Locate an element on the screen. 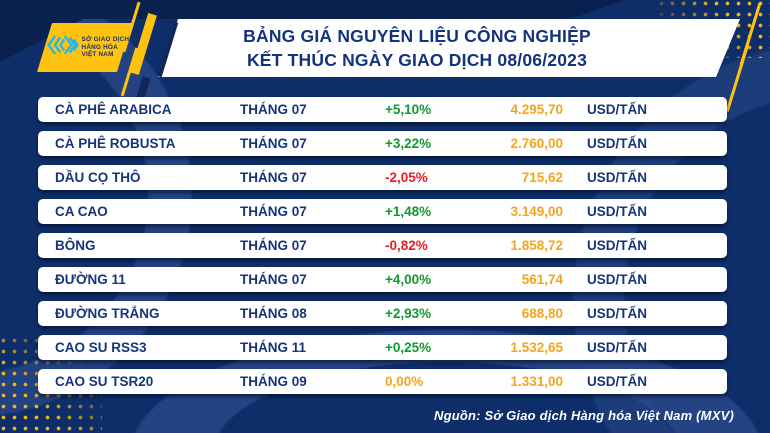 The width and height of the screenshot is (770, 433). commodity-name: BÔNG is located at coordinates (75, 245).